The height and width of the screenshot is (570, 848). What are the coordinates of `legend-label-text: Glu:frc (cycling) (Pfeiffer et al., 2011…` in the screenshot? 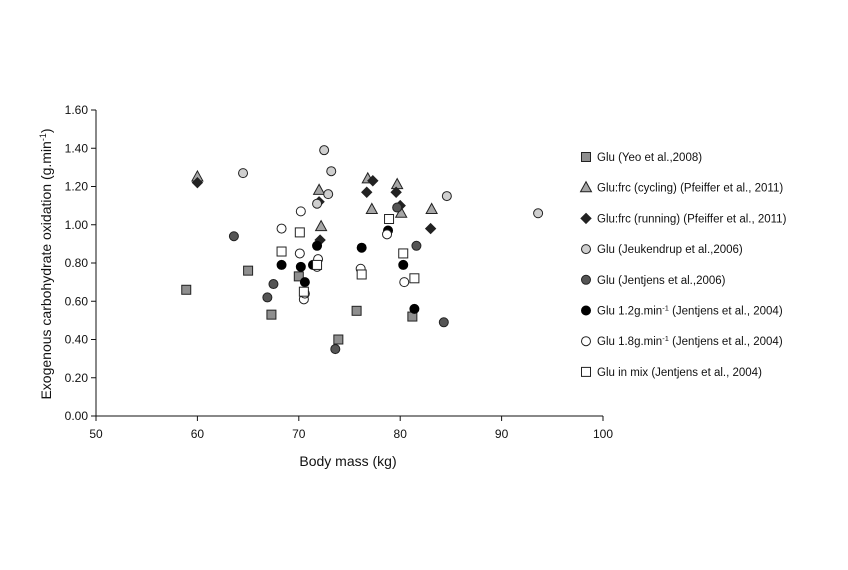 It's located at (690, 189).